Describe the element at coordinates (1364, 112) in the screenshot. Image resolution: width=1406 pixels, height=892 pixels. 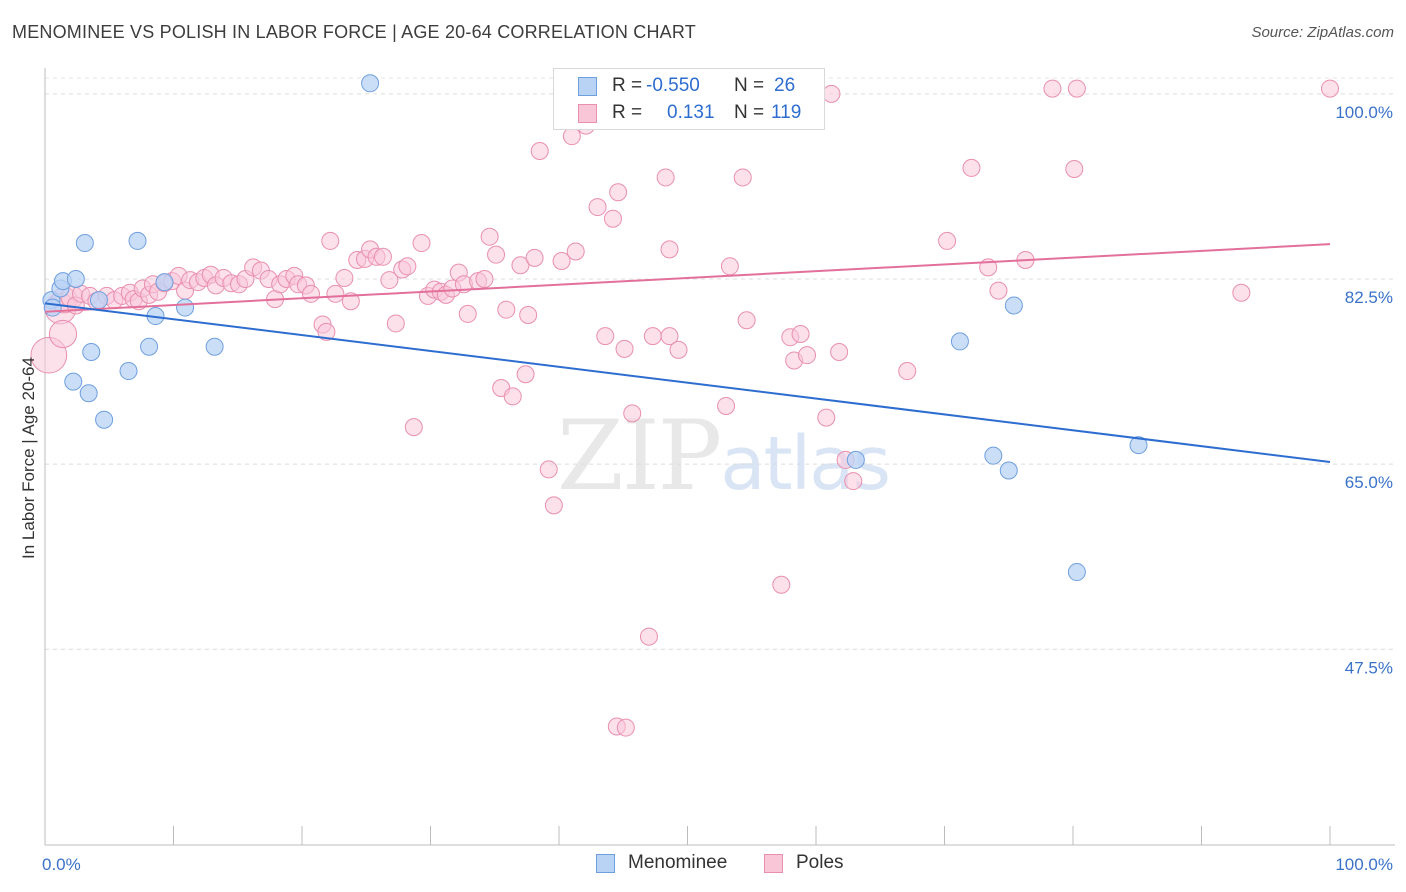
I see `y-tick-label: 100.0%` at that location.